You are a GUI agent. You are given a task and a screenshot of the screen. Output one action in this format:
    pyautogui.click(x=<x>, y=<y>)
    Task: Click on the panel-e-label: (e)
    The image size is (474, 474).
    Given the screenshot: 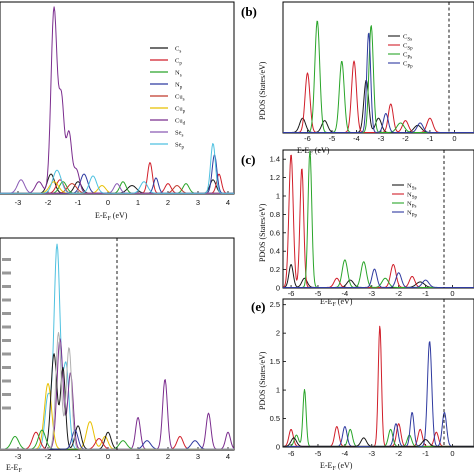 What is the action you would take?
    pyautogui.click(x=258, y=306)
    